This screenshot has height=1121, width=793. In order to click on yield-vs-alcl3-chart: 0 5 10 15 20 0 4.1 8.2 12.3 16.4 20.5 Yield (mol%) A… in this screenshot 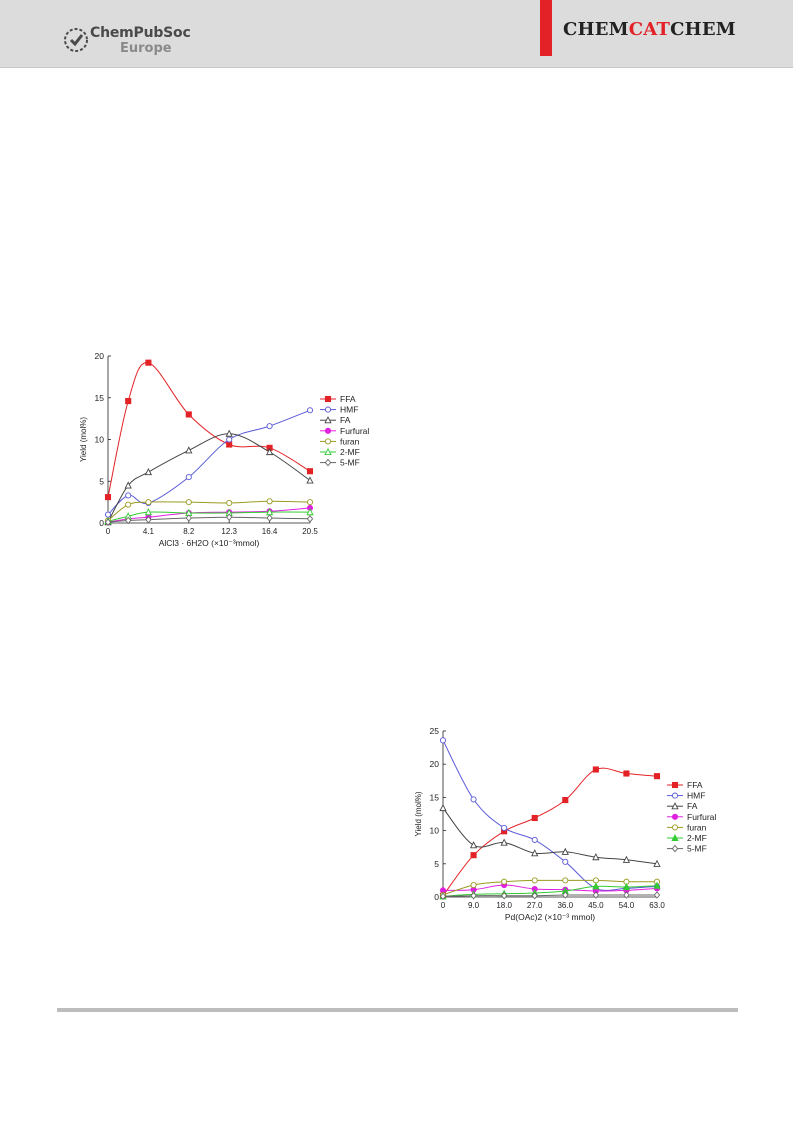, I will do `click(224, 449)`.